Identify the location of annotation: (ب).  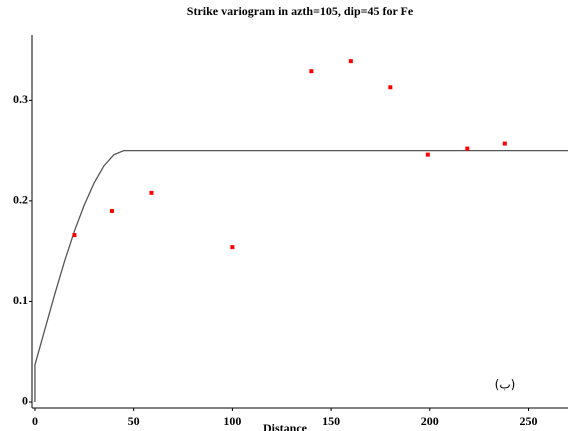
(505, 385).